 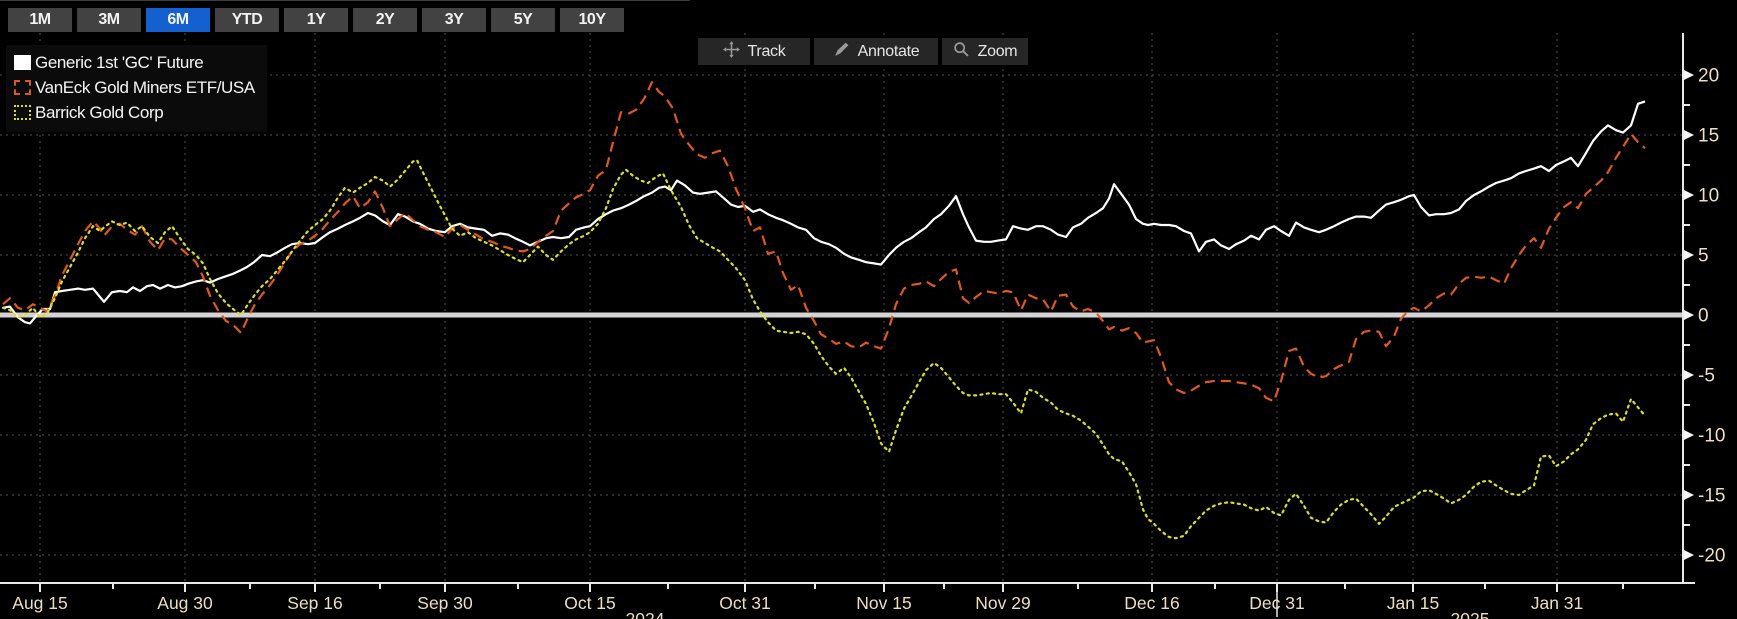 What do you see at coordinates (841, 52) in the screenshot?
I see `pencil-icon` at bounding box center [841, 52].